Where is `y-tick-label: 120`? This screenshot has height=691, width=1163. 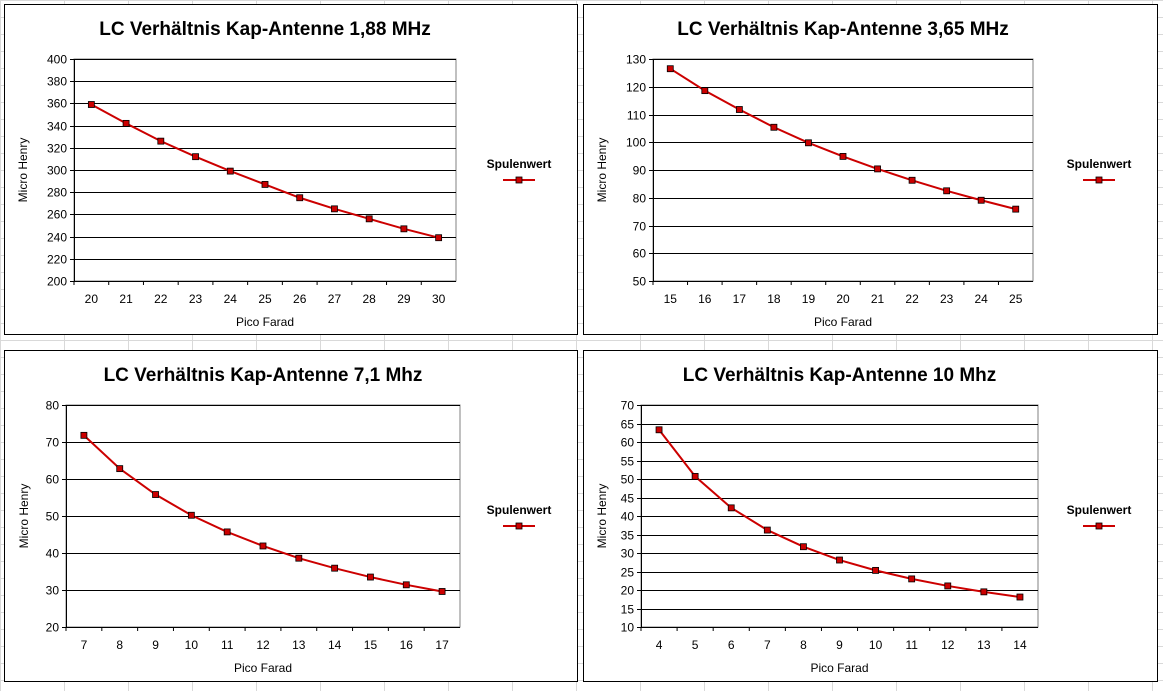
y-tick-label: 120 is located at coordinates (636, 88).